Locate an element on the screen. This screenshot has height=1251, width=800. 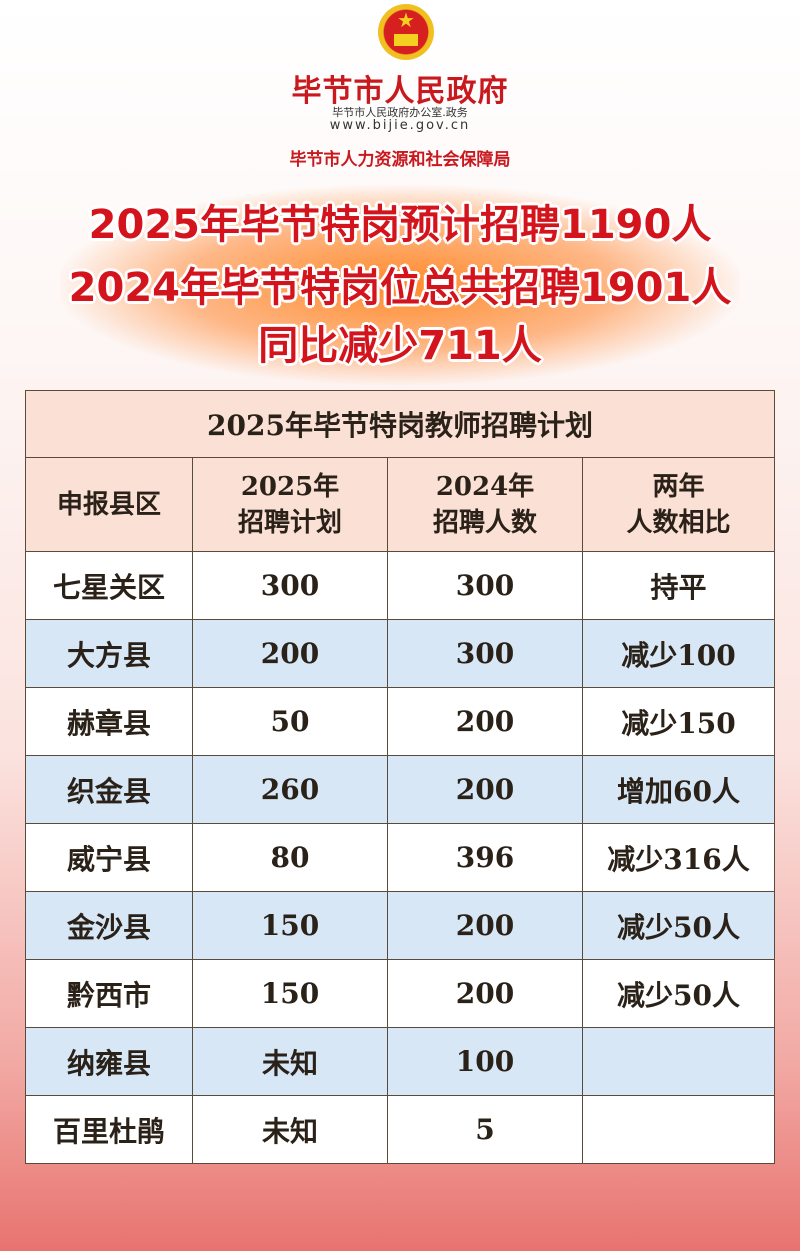
table-row: 织金县 260 200 增加60人 is located at coordinates (400, 789).